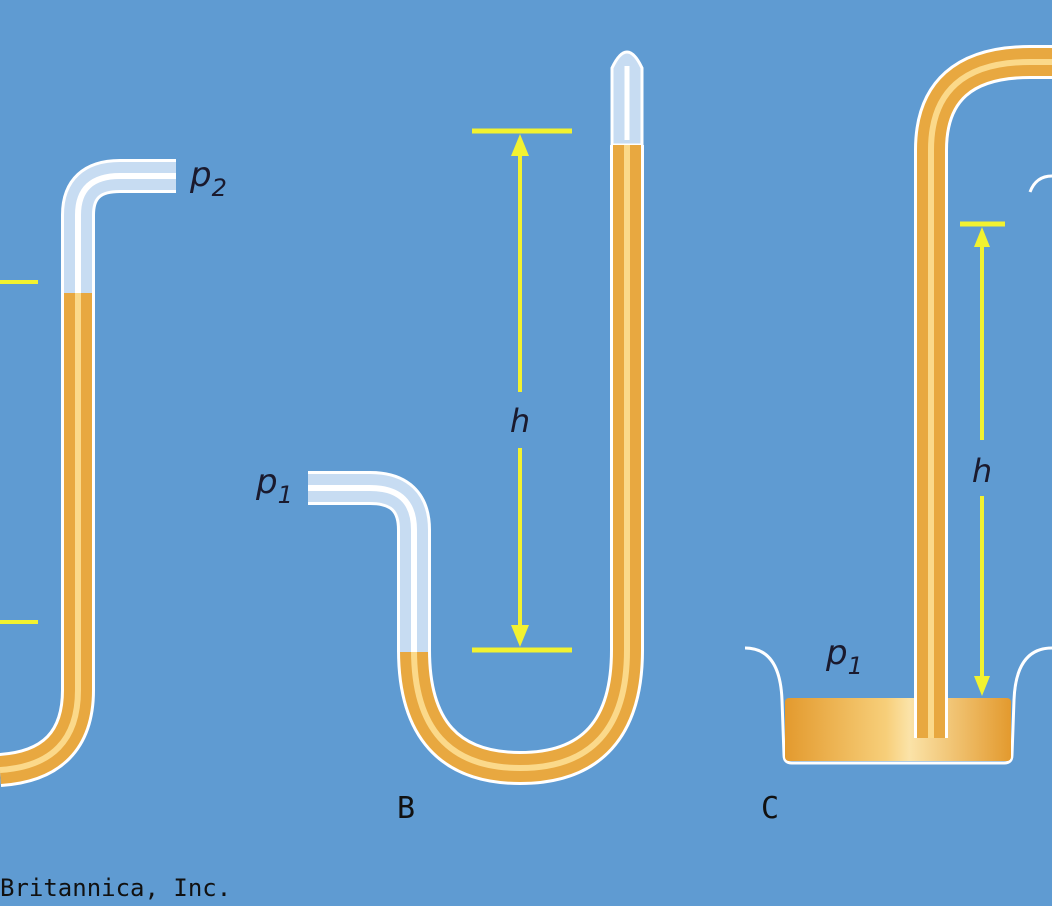 The width and height of the screenshot is (1052, 906). I want to click on panel-a-gas-tube, so click(118, 226).